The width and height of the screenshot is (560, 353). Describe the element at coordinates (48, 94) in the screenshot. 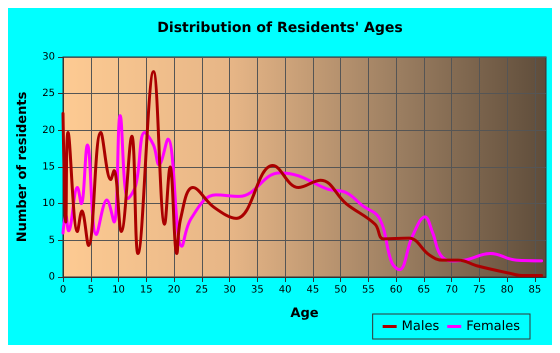

I see `y-tick-label: 25` at that location.